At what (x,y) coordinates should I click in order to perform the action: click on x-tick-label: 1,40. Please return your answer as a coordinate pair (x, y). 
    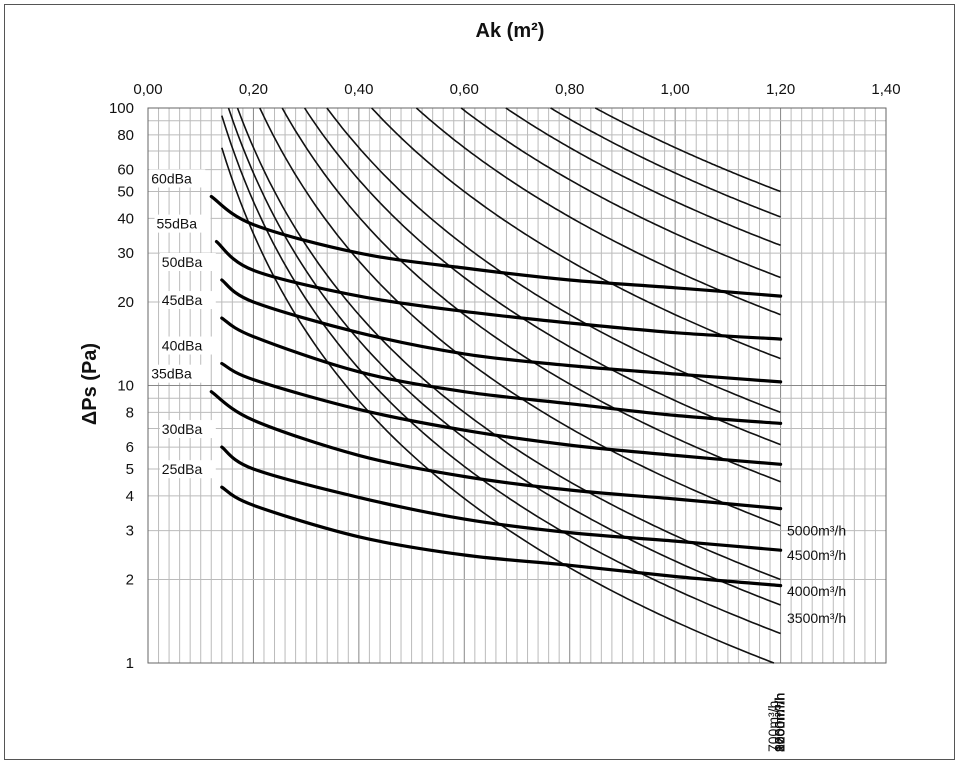
    Looking at the image, I should click on (885, 89).